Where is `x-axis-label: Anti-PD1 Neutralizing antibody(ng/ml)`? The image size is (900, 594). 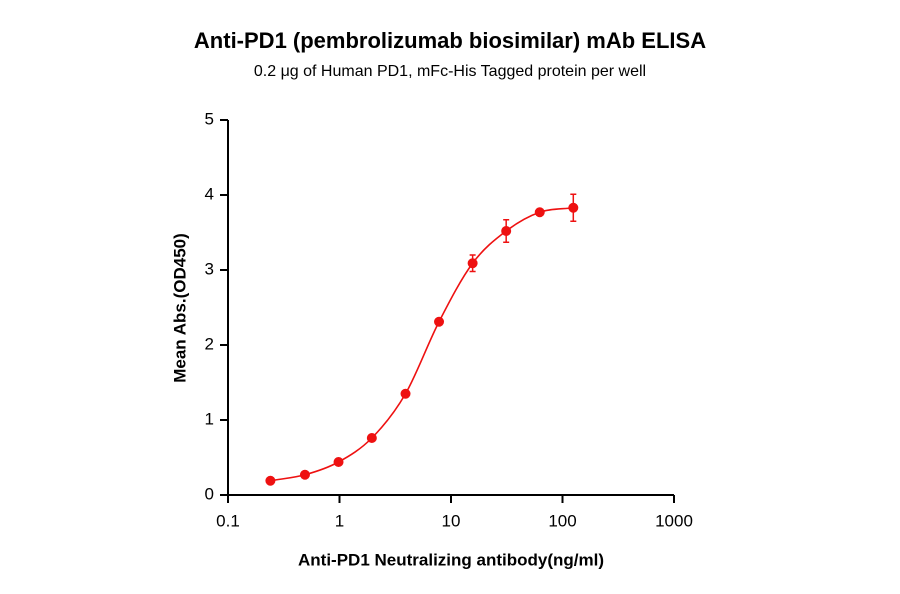
x-axis-label: Anti-PD1 Neutralizing antibody(ng/ml) is located at coordinates (451, 559).